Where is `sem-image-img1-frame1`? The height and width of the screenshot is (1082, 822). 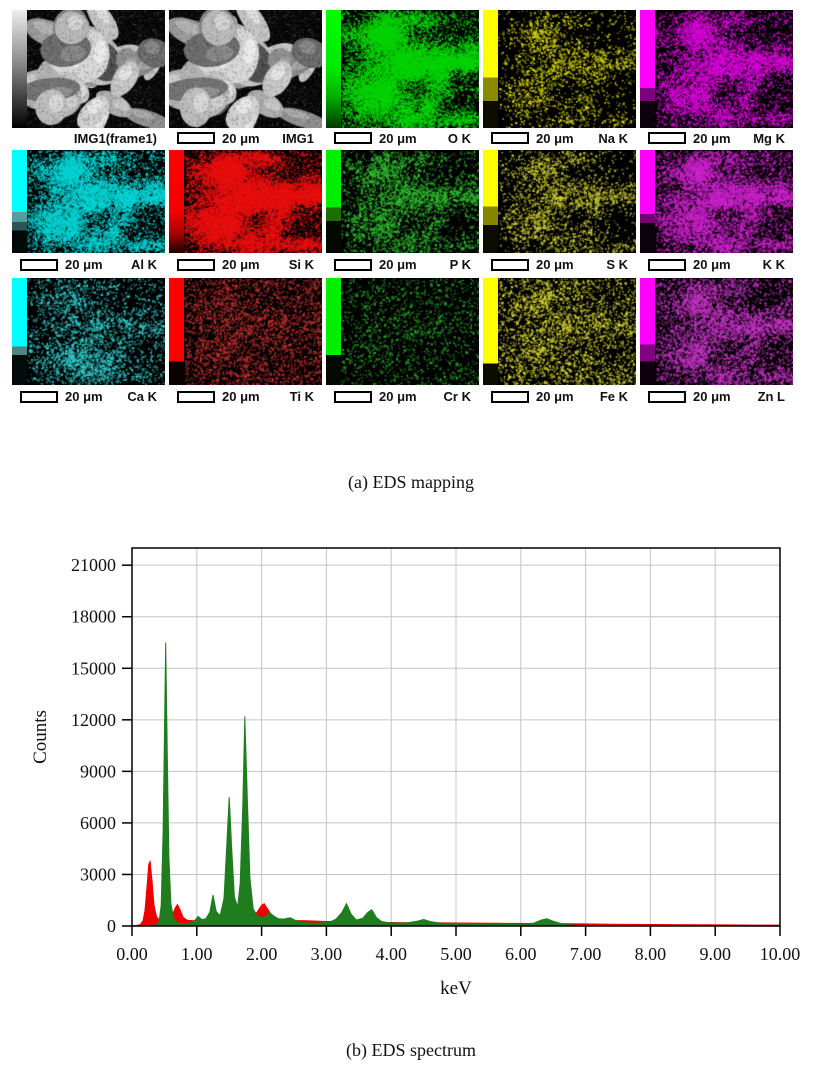
sem-image-img1-frame1 is located at coordinates (96, 69).